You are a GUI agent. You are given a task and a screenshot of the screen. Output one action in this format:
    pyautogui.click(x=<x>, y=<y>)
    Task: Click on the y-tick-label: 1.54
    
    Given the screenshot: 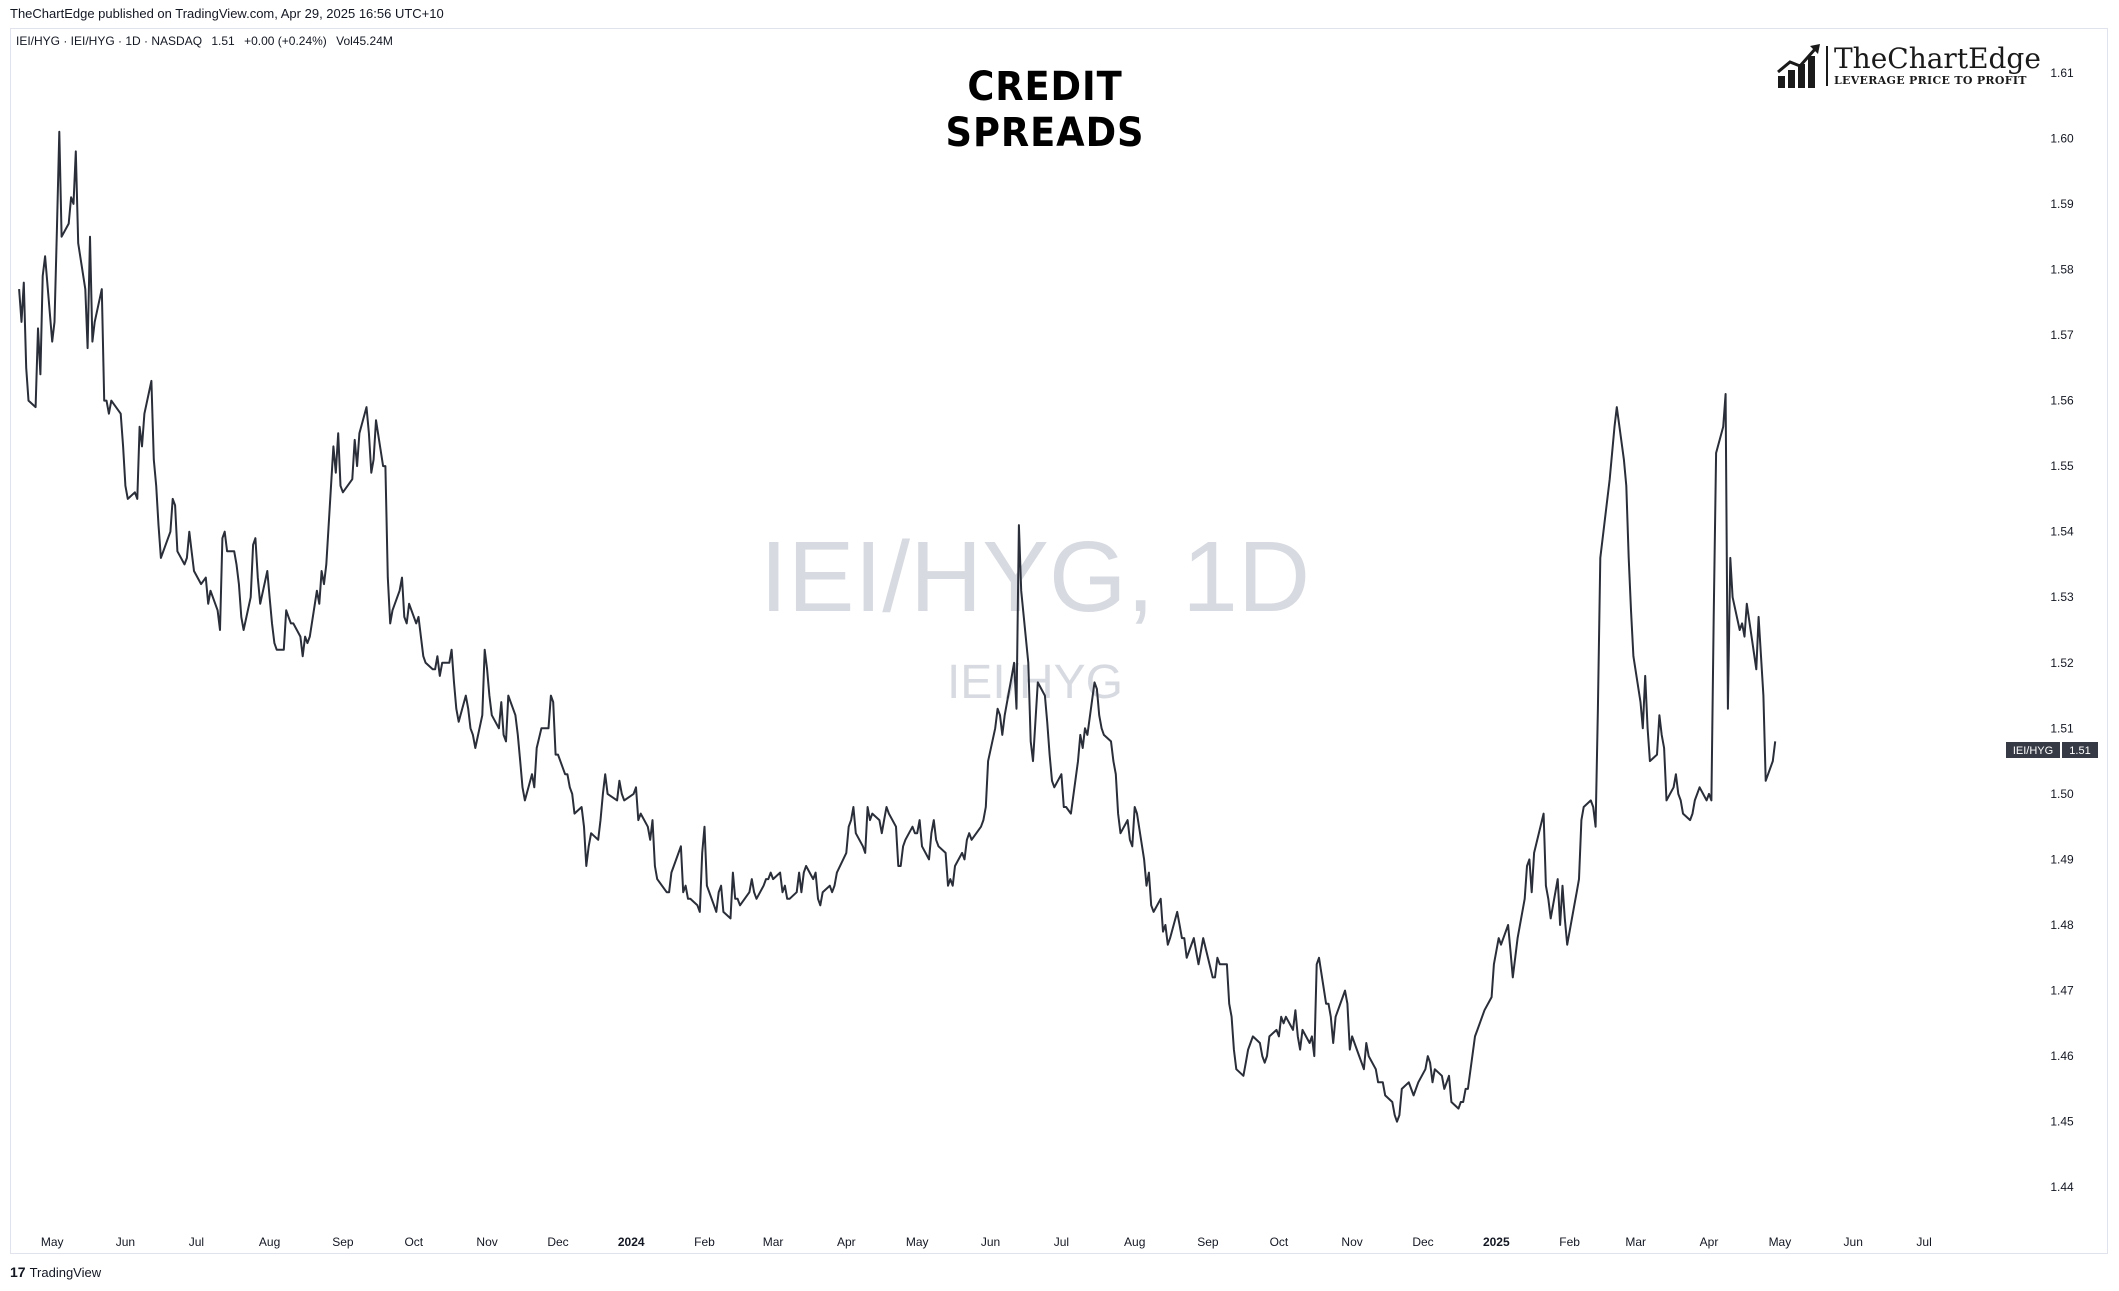 What is the action you would take?
    pyautogui.click(x=2062, y=532)
    